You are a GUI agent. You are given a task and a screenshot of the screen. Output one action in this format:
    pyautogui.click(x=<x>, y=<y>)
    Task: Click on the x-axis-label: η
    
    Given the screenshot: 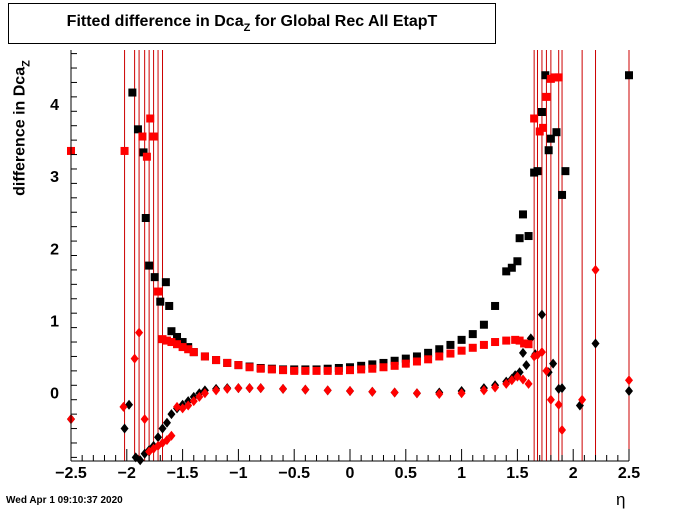 What is the action you would take?
    pyautogui.click(x=621, y=499)
    